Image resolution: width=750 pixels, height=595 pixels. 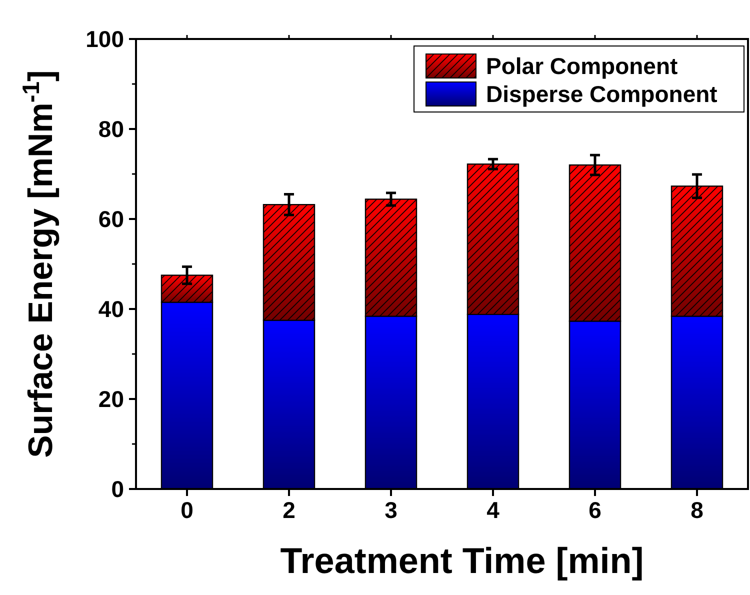 What do you see at coordinates (111, 399) in the screenshot?
I see `y-tick-label: 20` at bounding box center [111, 399].